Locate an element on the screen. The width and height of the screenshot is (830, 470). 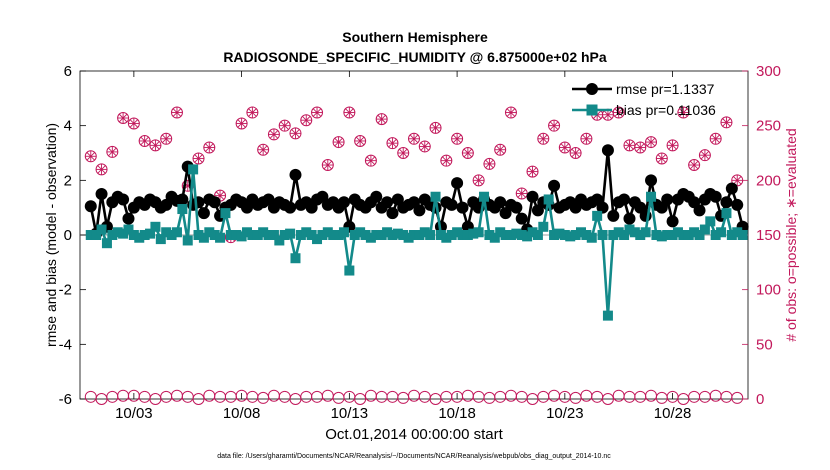
y2-tick-label: 100 is located at coordinates (768, 290).